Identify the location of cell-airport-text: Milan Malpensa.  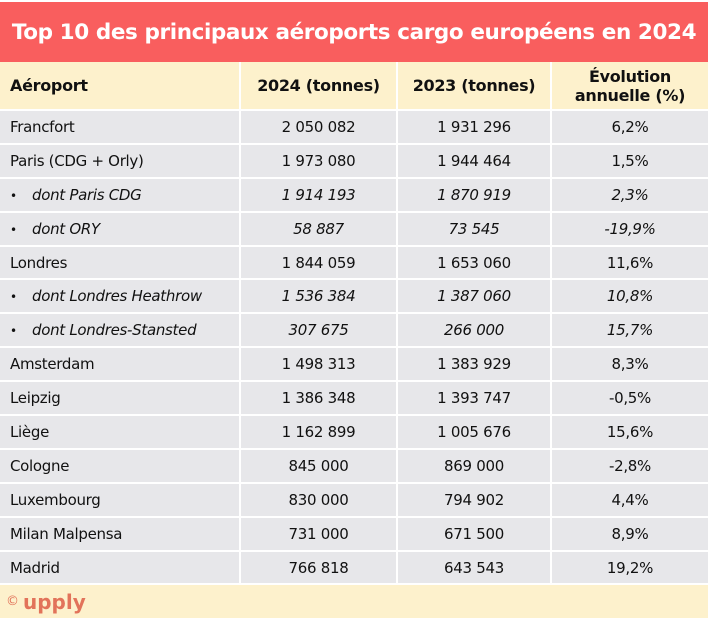
(66, 533).